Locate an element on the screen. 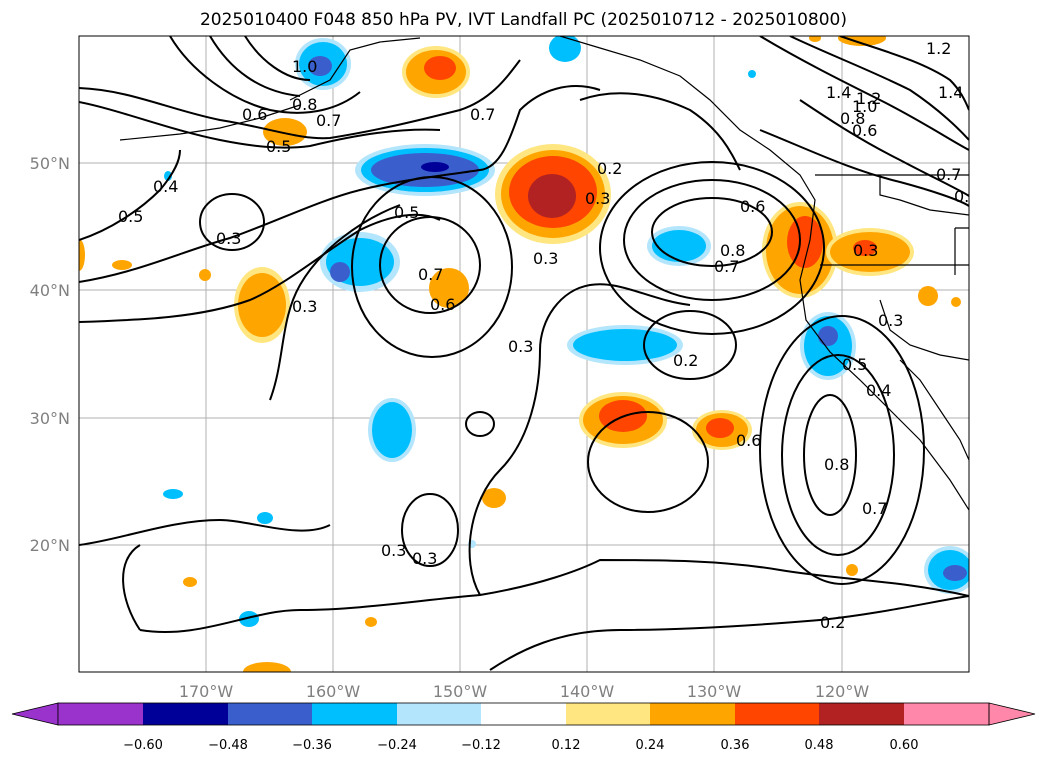 The width and height of the screenshot is (1047, 765). fill-red-30n is located at coordinates (623, 420).